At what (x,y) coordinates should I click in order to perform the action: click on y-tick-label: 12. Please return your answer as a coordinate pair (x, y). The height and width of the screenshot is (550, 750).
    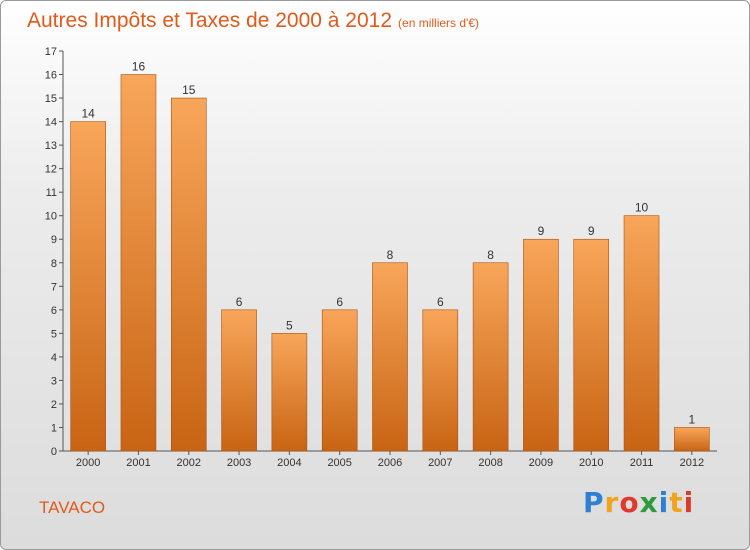
    Looking at the image, I should click on (51, 170).